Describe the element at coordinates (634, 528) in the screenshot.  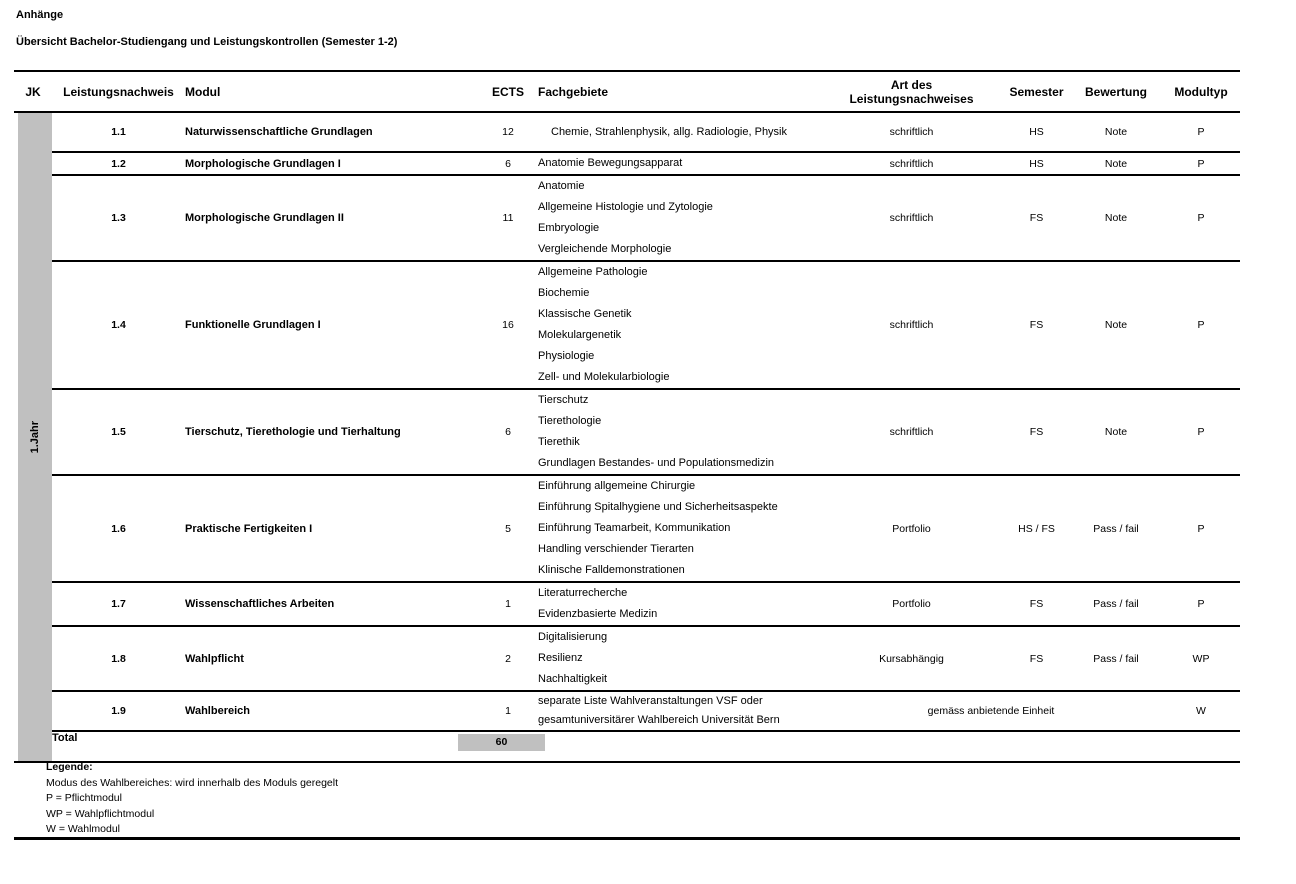
I see `fachgebiet-item: Einführung Teamarbeit, Kommunikation` at that location.